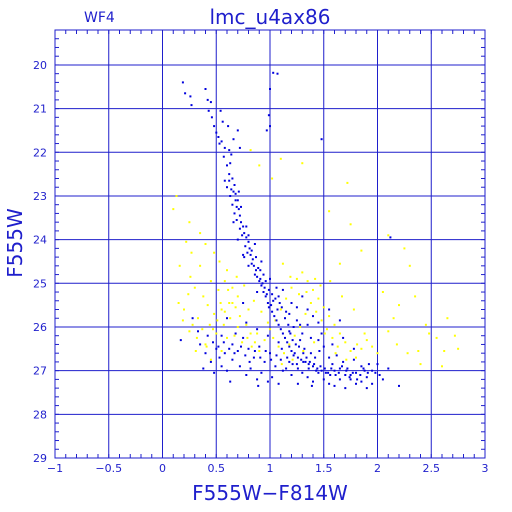 Image resolution: width=512 pixels, height=512 pixels. Describe the element at coordinates (40, 283) in the screenshot. I see `y-tick-label: 25` at that location.